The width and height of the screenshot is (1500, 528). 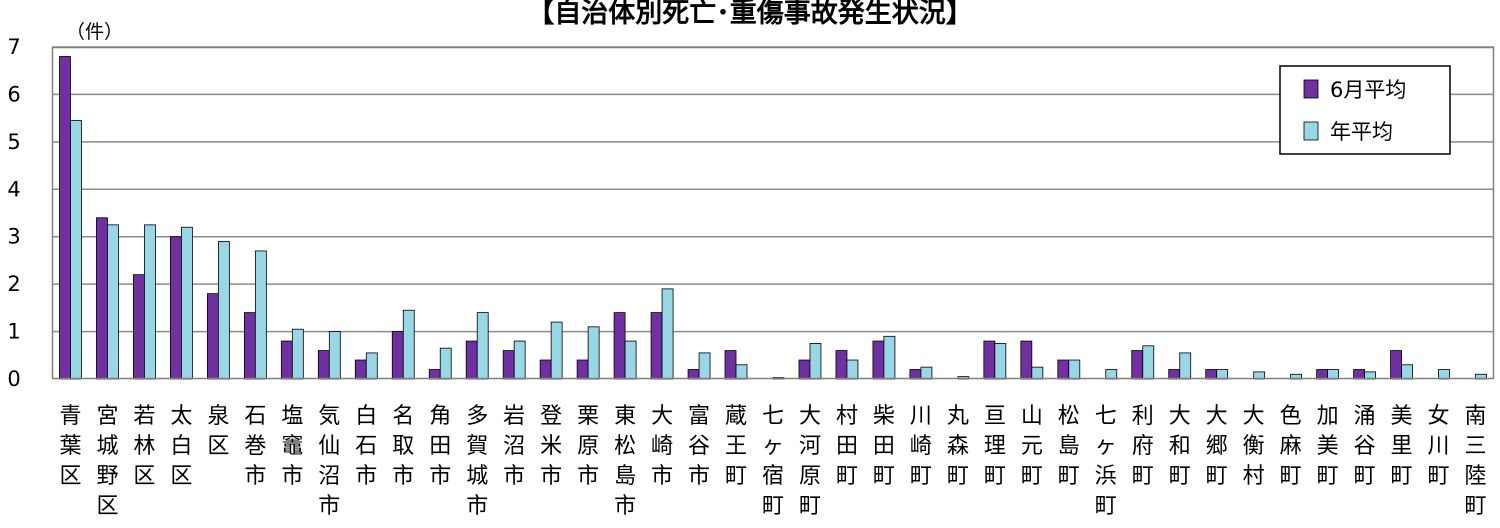 I want to click on x-tick-label: 多賀城市, so click(x=477, y=461).